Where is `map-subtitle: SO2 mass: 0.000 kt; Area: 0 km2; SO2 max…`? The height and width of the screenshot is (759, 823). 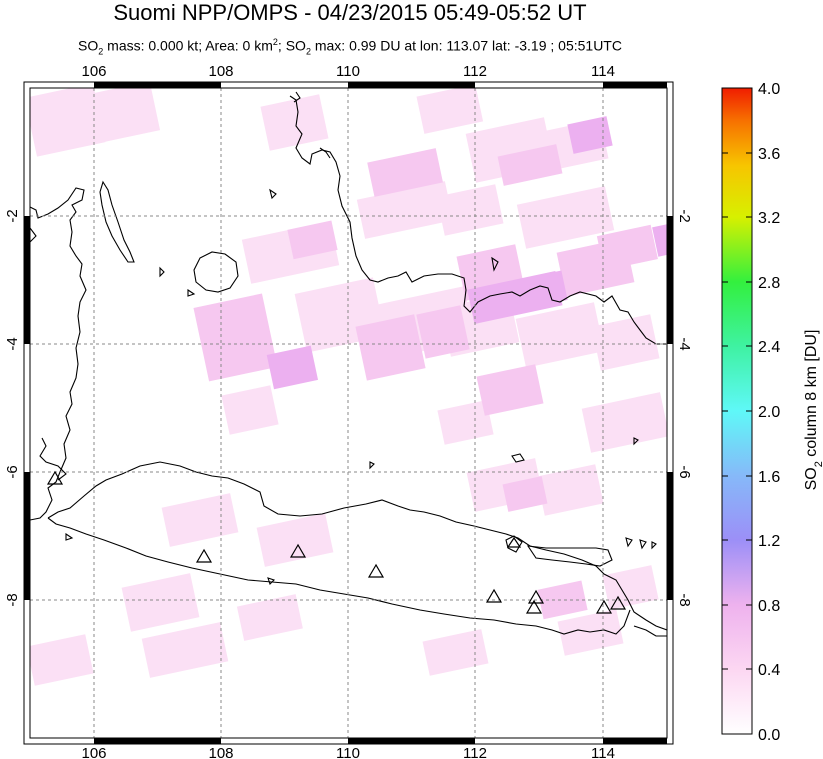
map-subtitle: SO2 mass: 0.000 kt; Area: 0 km2; SO2 max… is located at coordinates (350, 47).